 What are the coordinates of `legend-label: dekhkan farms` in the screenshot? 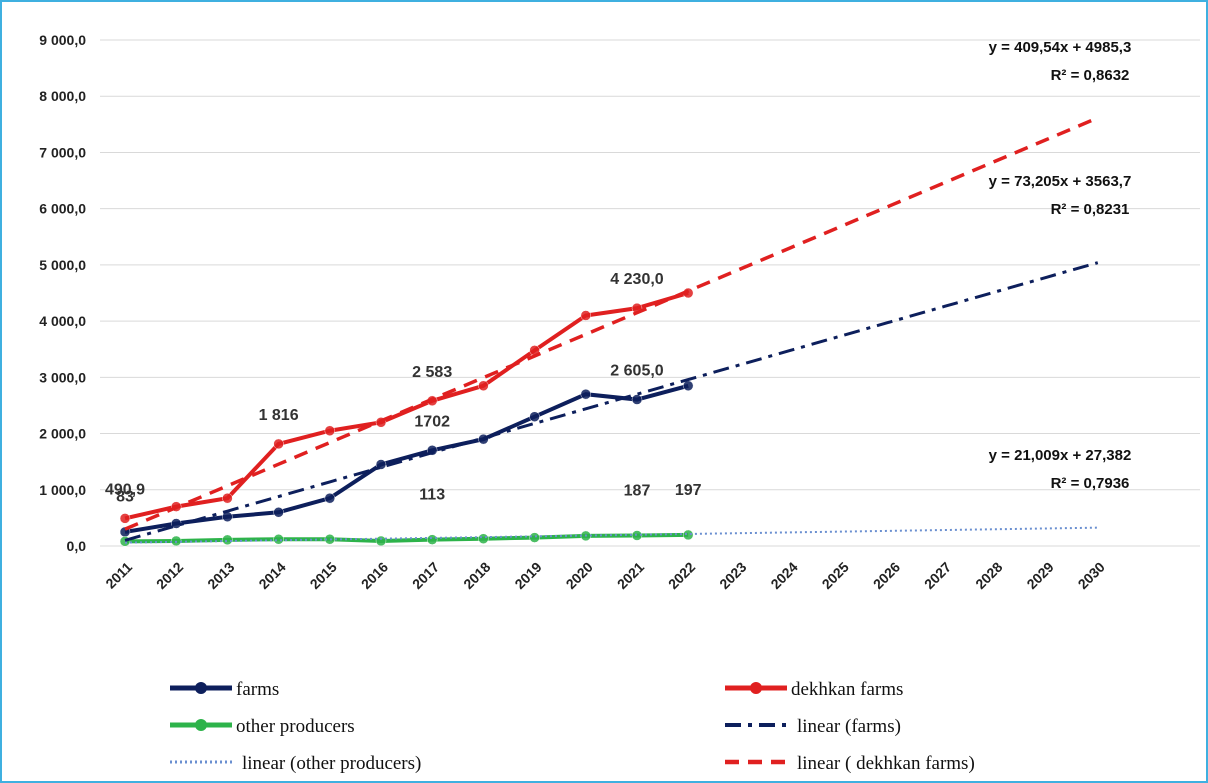 It's located at (847, 689).